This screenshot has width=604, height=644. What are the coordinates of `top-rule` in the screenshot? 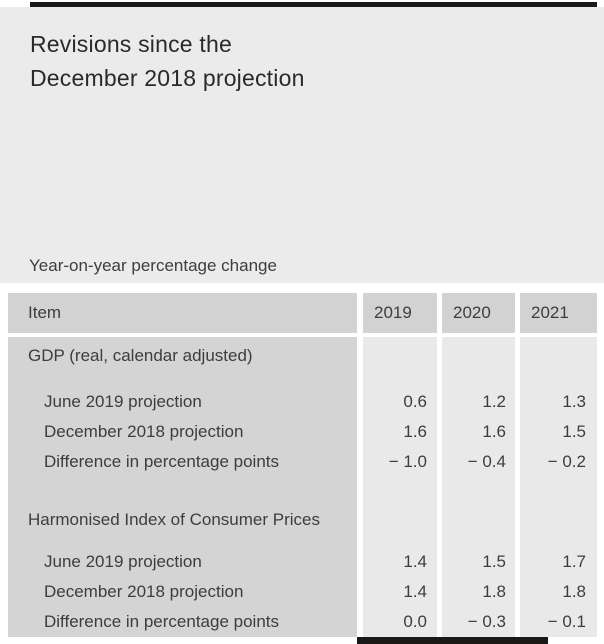 It's located at (313, 4).